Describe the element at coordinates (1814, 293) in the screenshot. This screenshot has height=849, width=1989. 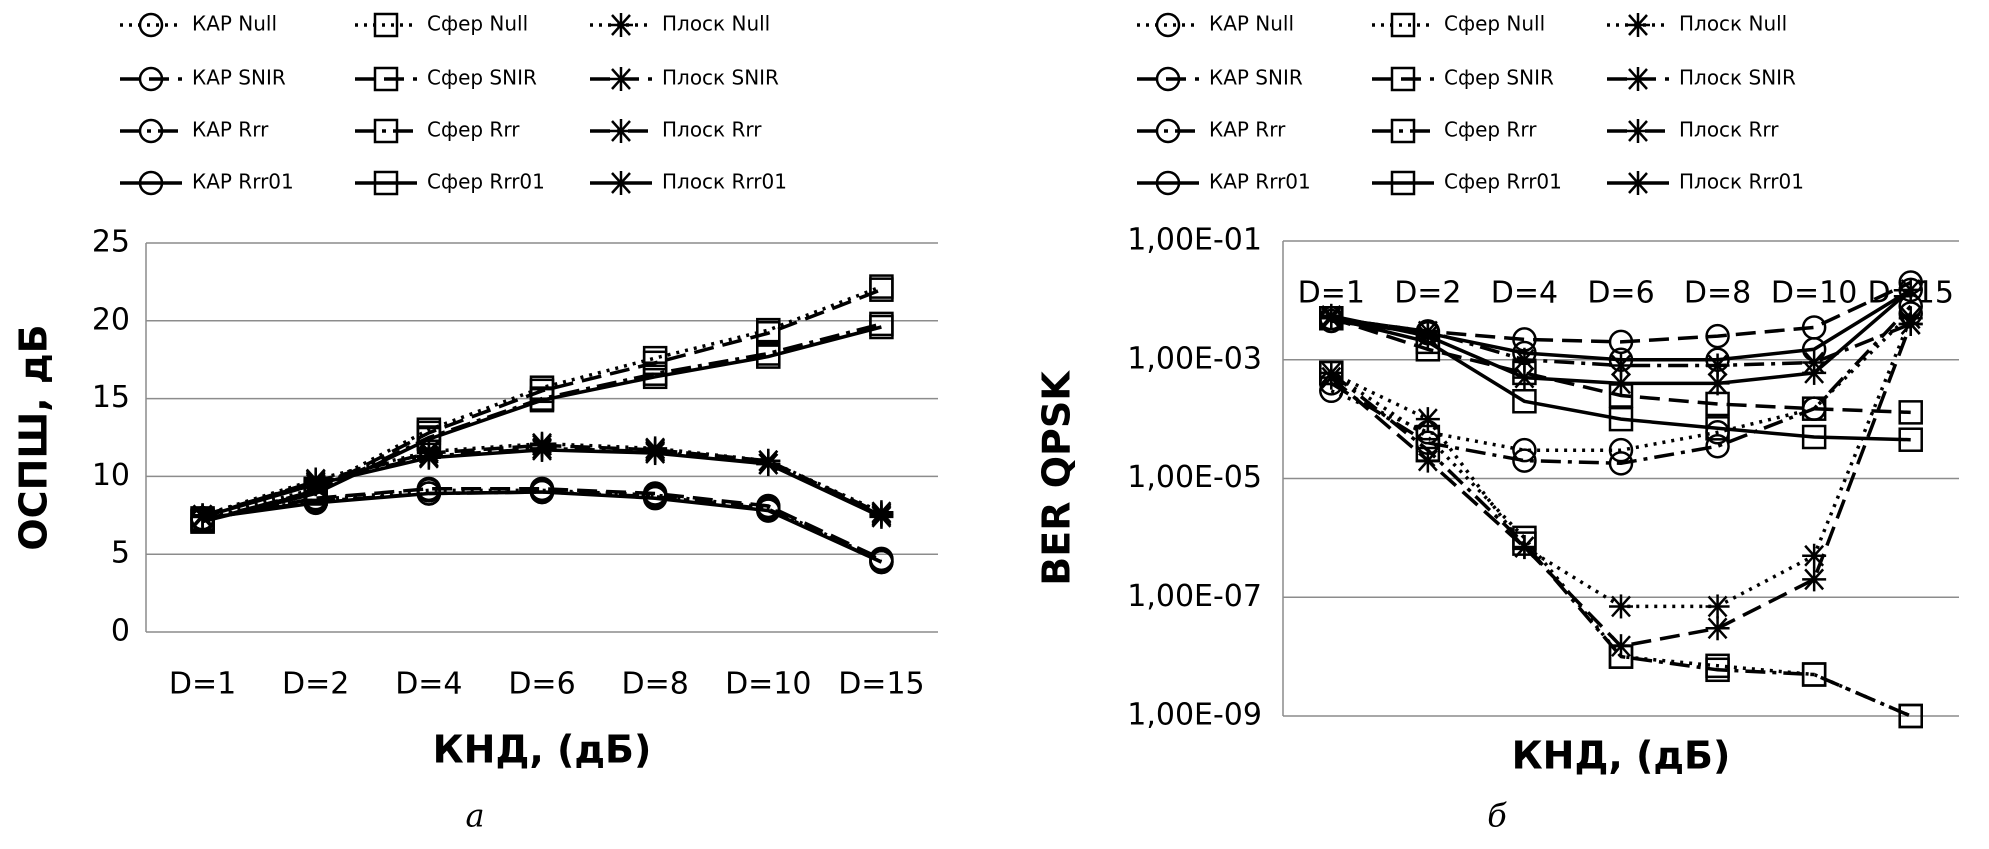
I see `x-tick-label: D=10` at that location.